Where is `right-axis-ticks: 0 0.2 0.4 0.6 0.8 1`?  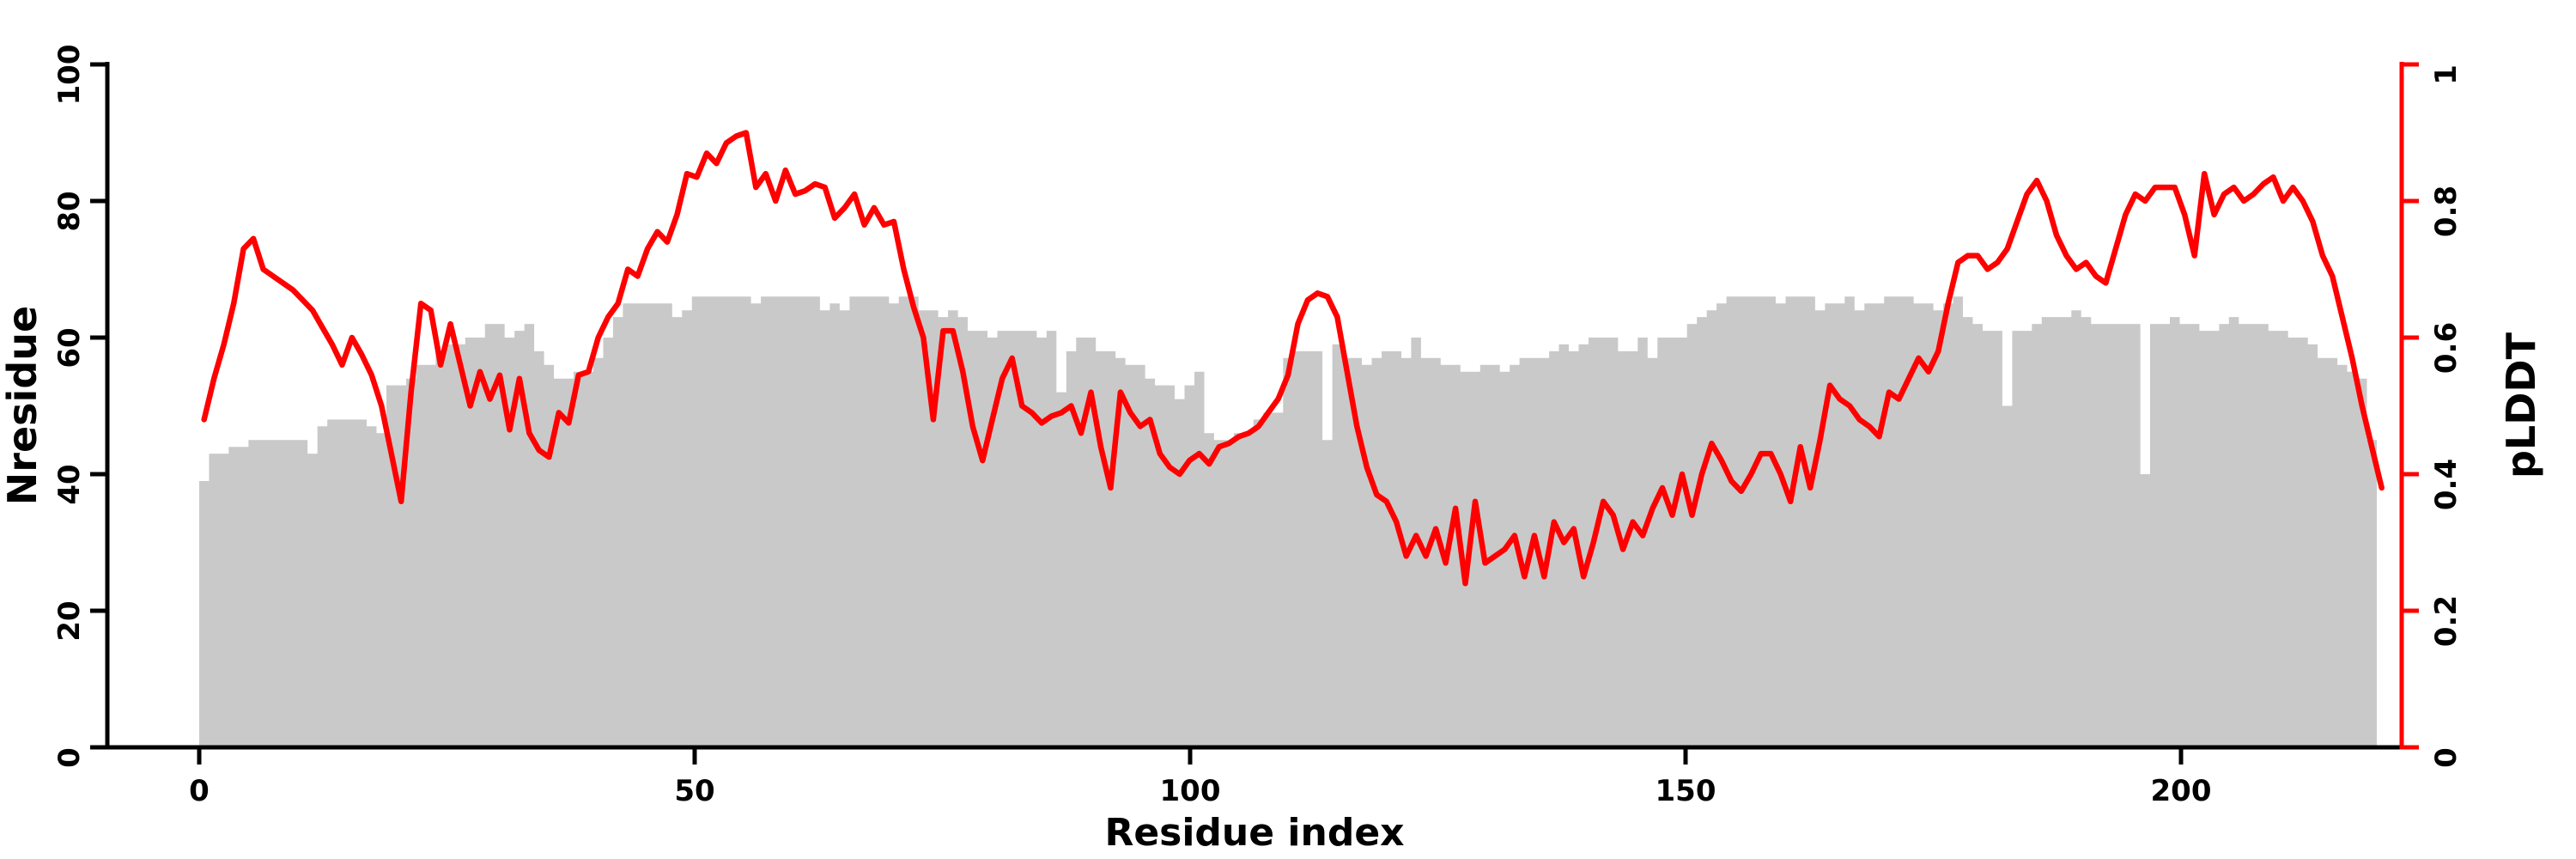
right-axis-ticks: 0 0.2 0.4 0.6 0.8 1 is located at coordinates (2433, 415).